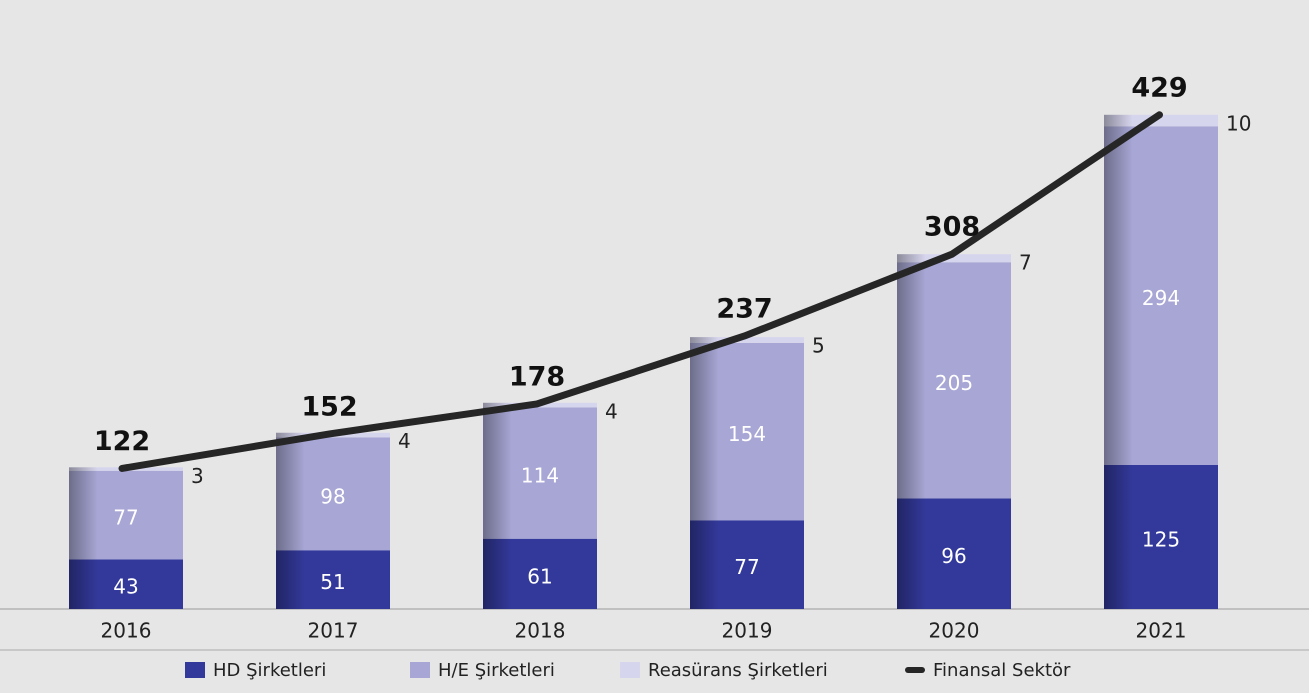 Image resolution: width=1309 pixels, height=693 pixels. Describe the element at coordinates (537, 376) in the screenshot. I see `total-label: 178` at that location.